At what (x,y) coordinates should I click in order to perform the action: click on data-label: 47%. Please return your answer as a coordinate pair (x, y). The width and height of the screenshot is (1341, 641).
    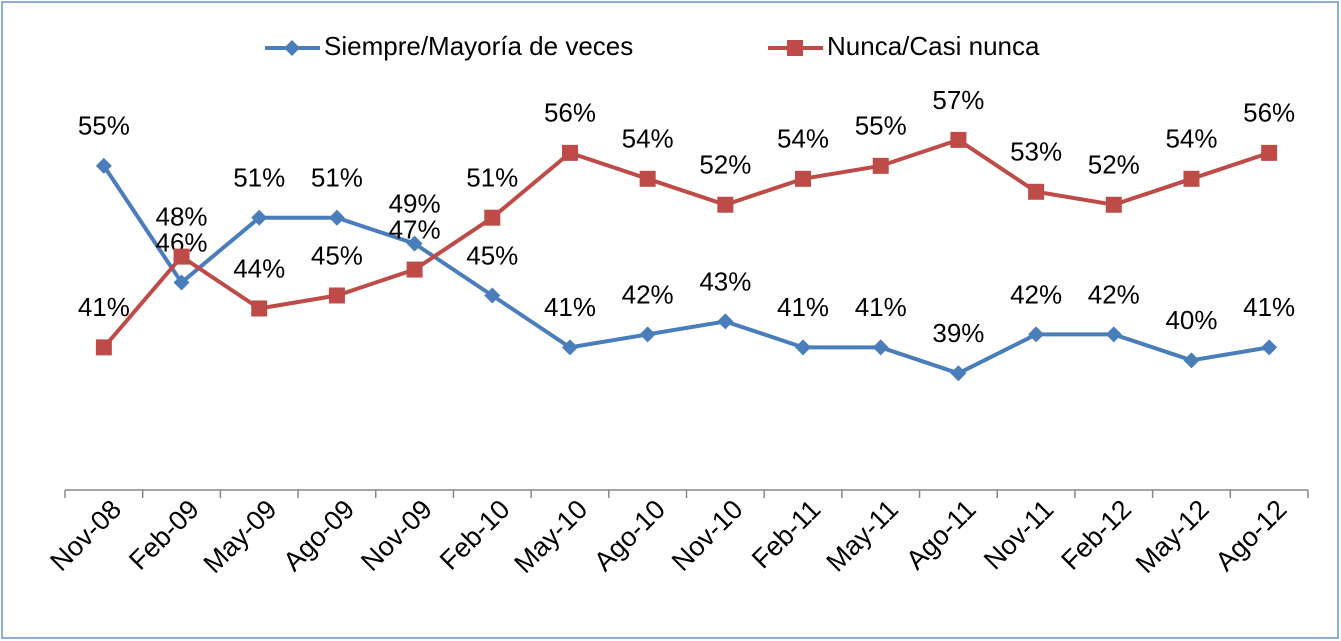
    Looking at the image, I should click on (415, 229).